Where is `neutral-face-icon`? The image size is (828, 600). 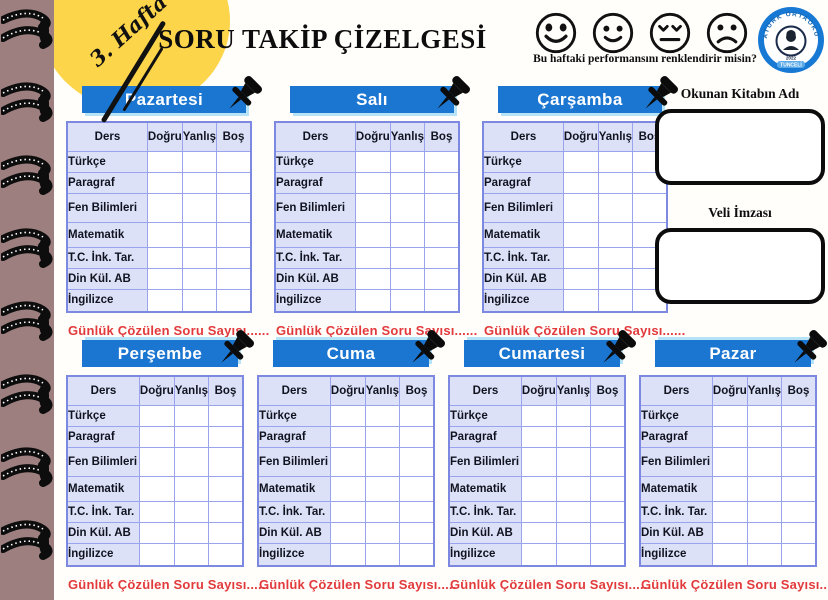
neutral-face-icon is located at coordinates (670, 33).